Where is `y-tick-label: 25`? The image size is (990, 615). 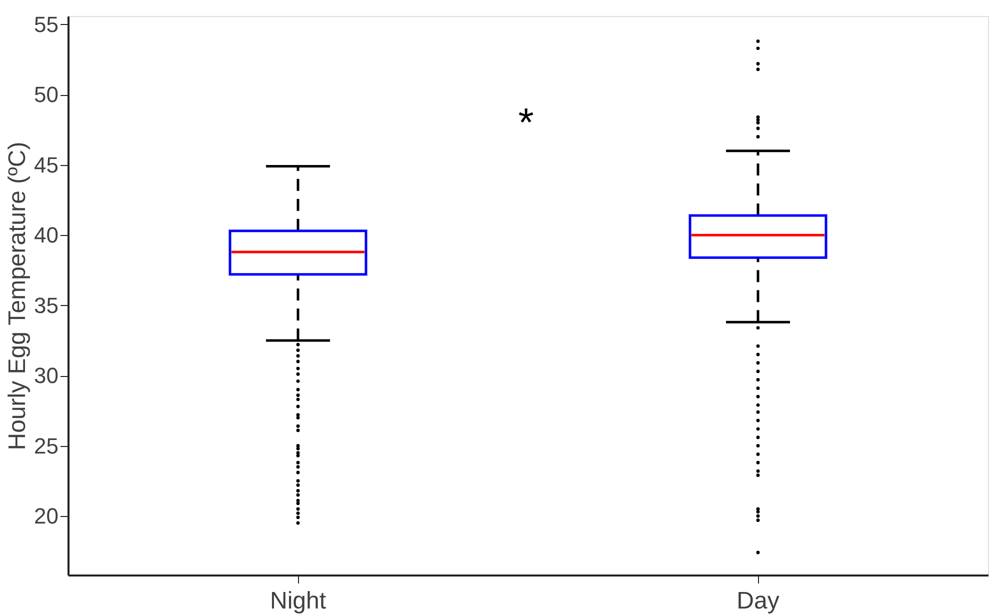 y-tick-label: 25 is located at coordinates (46, 445).